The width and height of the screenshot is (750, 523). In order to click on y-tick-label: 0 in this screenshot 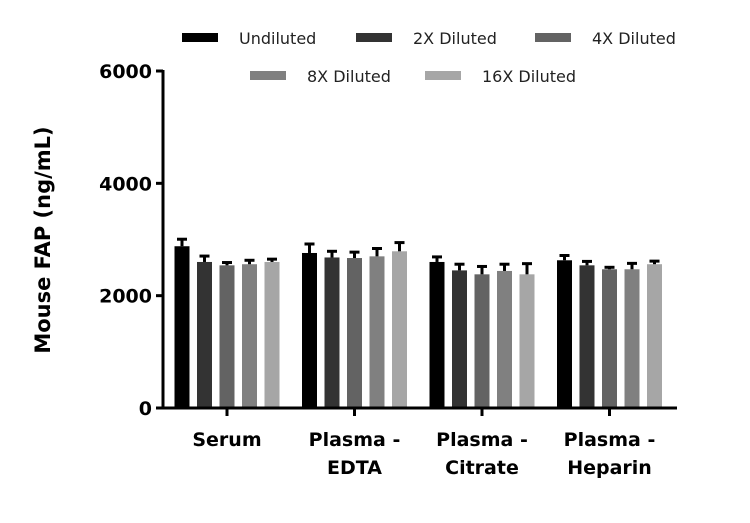, I will do `click(145, 409)`.